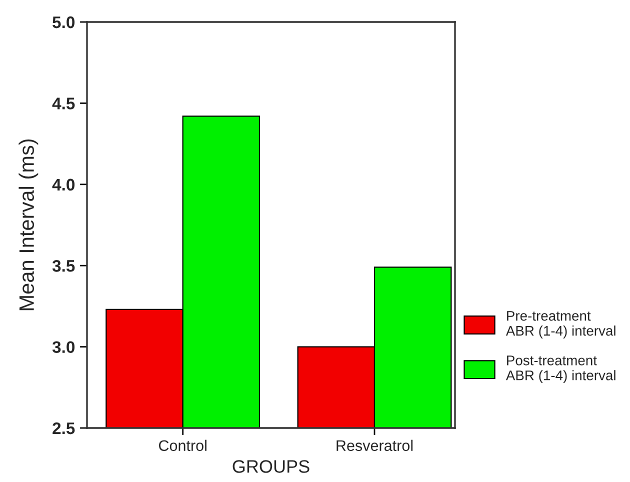 This screenshot has height=482, width=630. I want to click on x-axis-title: GROUPS, so click(271, 466).